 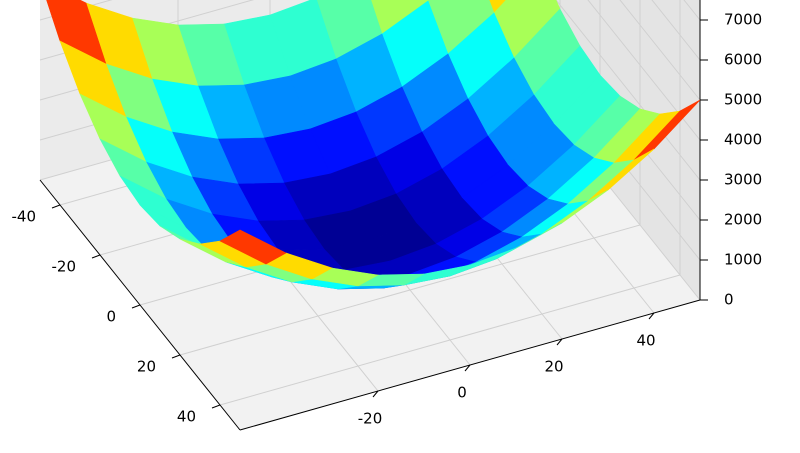 I want to click on y-tick-label: 20, so click(x=146, y=367).